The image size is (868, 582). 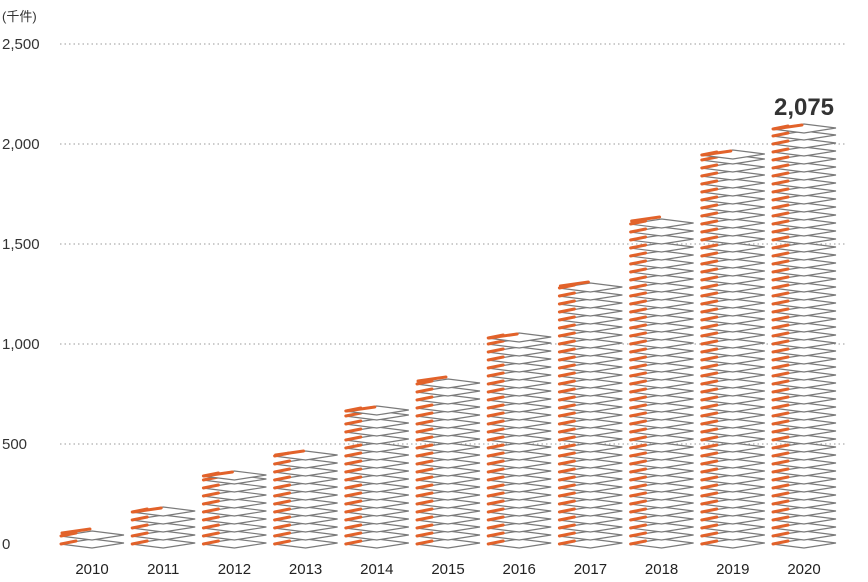 I want to click on bar-2017, so click(x=590, y=414).